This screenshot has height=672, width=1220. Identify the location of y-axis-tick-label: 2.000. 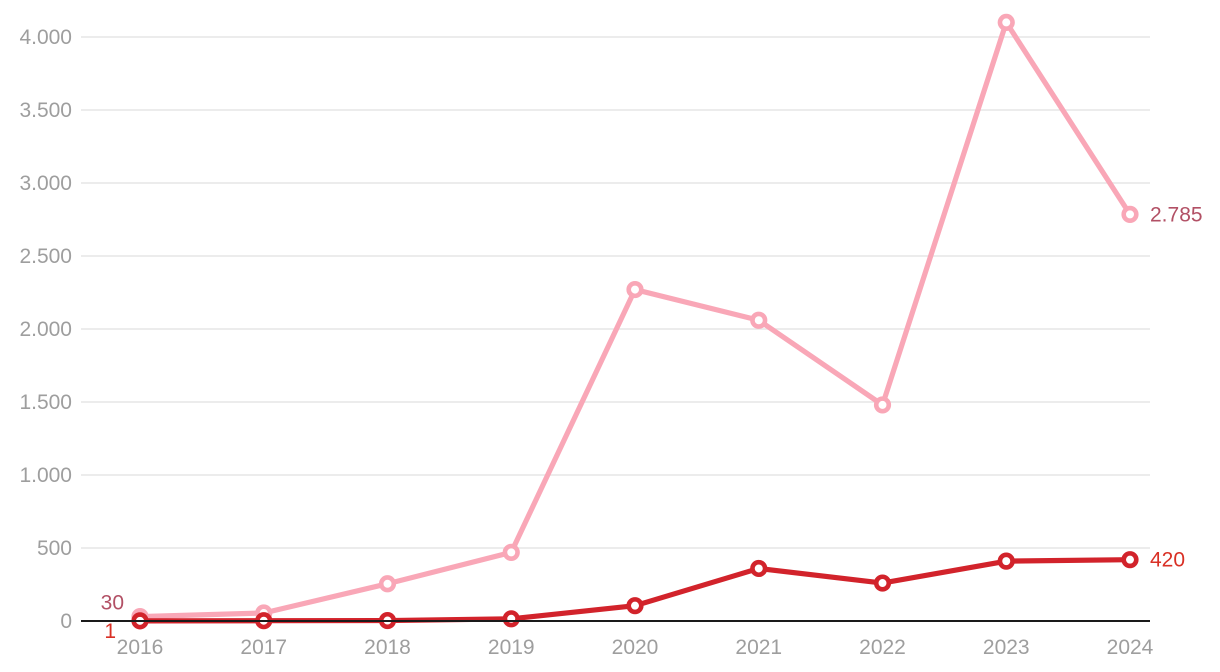
(45, 329).